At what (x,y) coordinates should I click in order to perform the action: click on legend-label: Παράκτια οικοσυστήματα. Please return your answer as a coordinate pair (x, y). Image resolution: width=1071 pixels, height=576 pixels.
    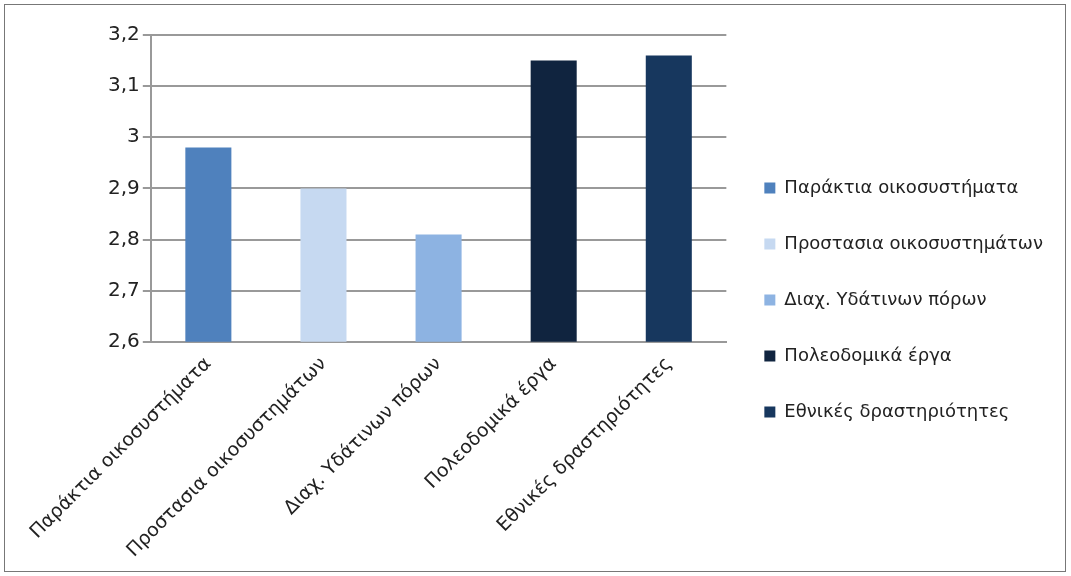
    Looking at the image, I should click on (901, 186).